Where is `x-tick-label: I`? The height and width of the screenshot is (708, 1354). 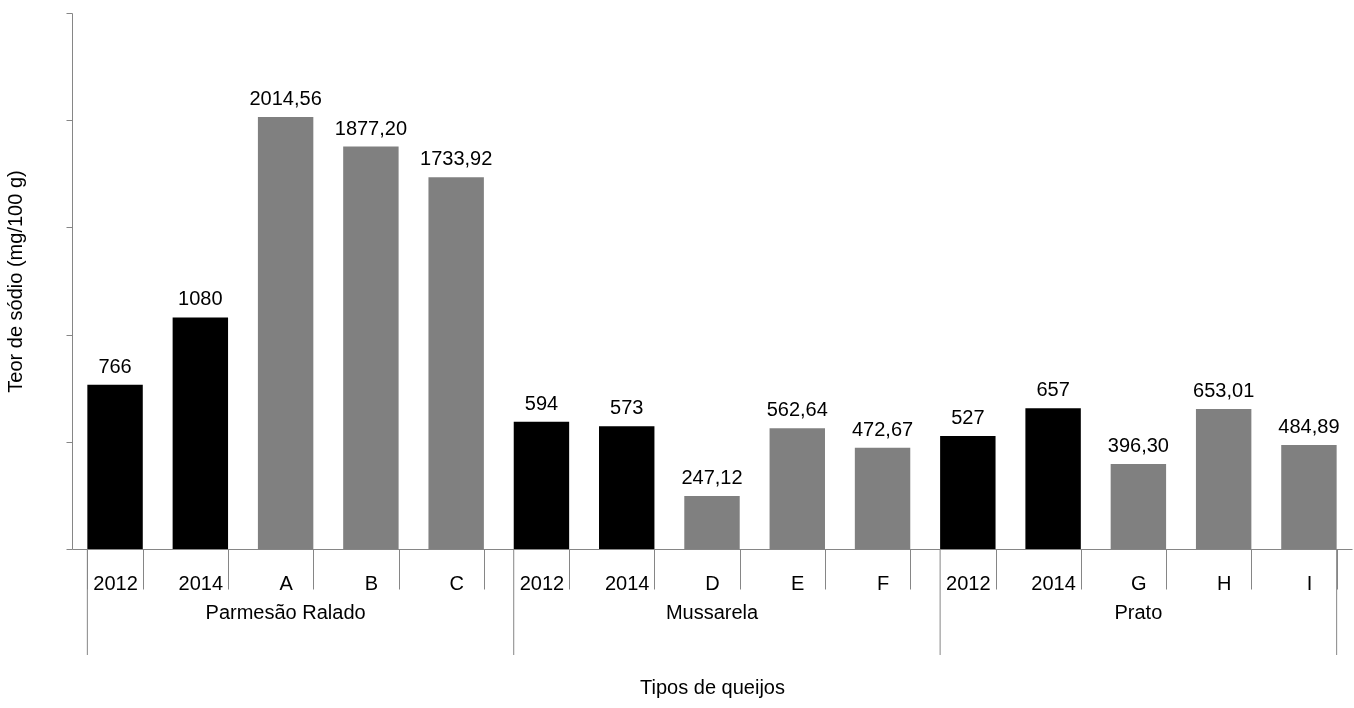
x-tick-label: I is located at coordinates (1309, 582).